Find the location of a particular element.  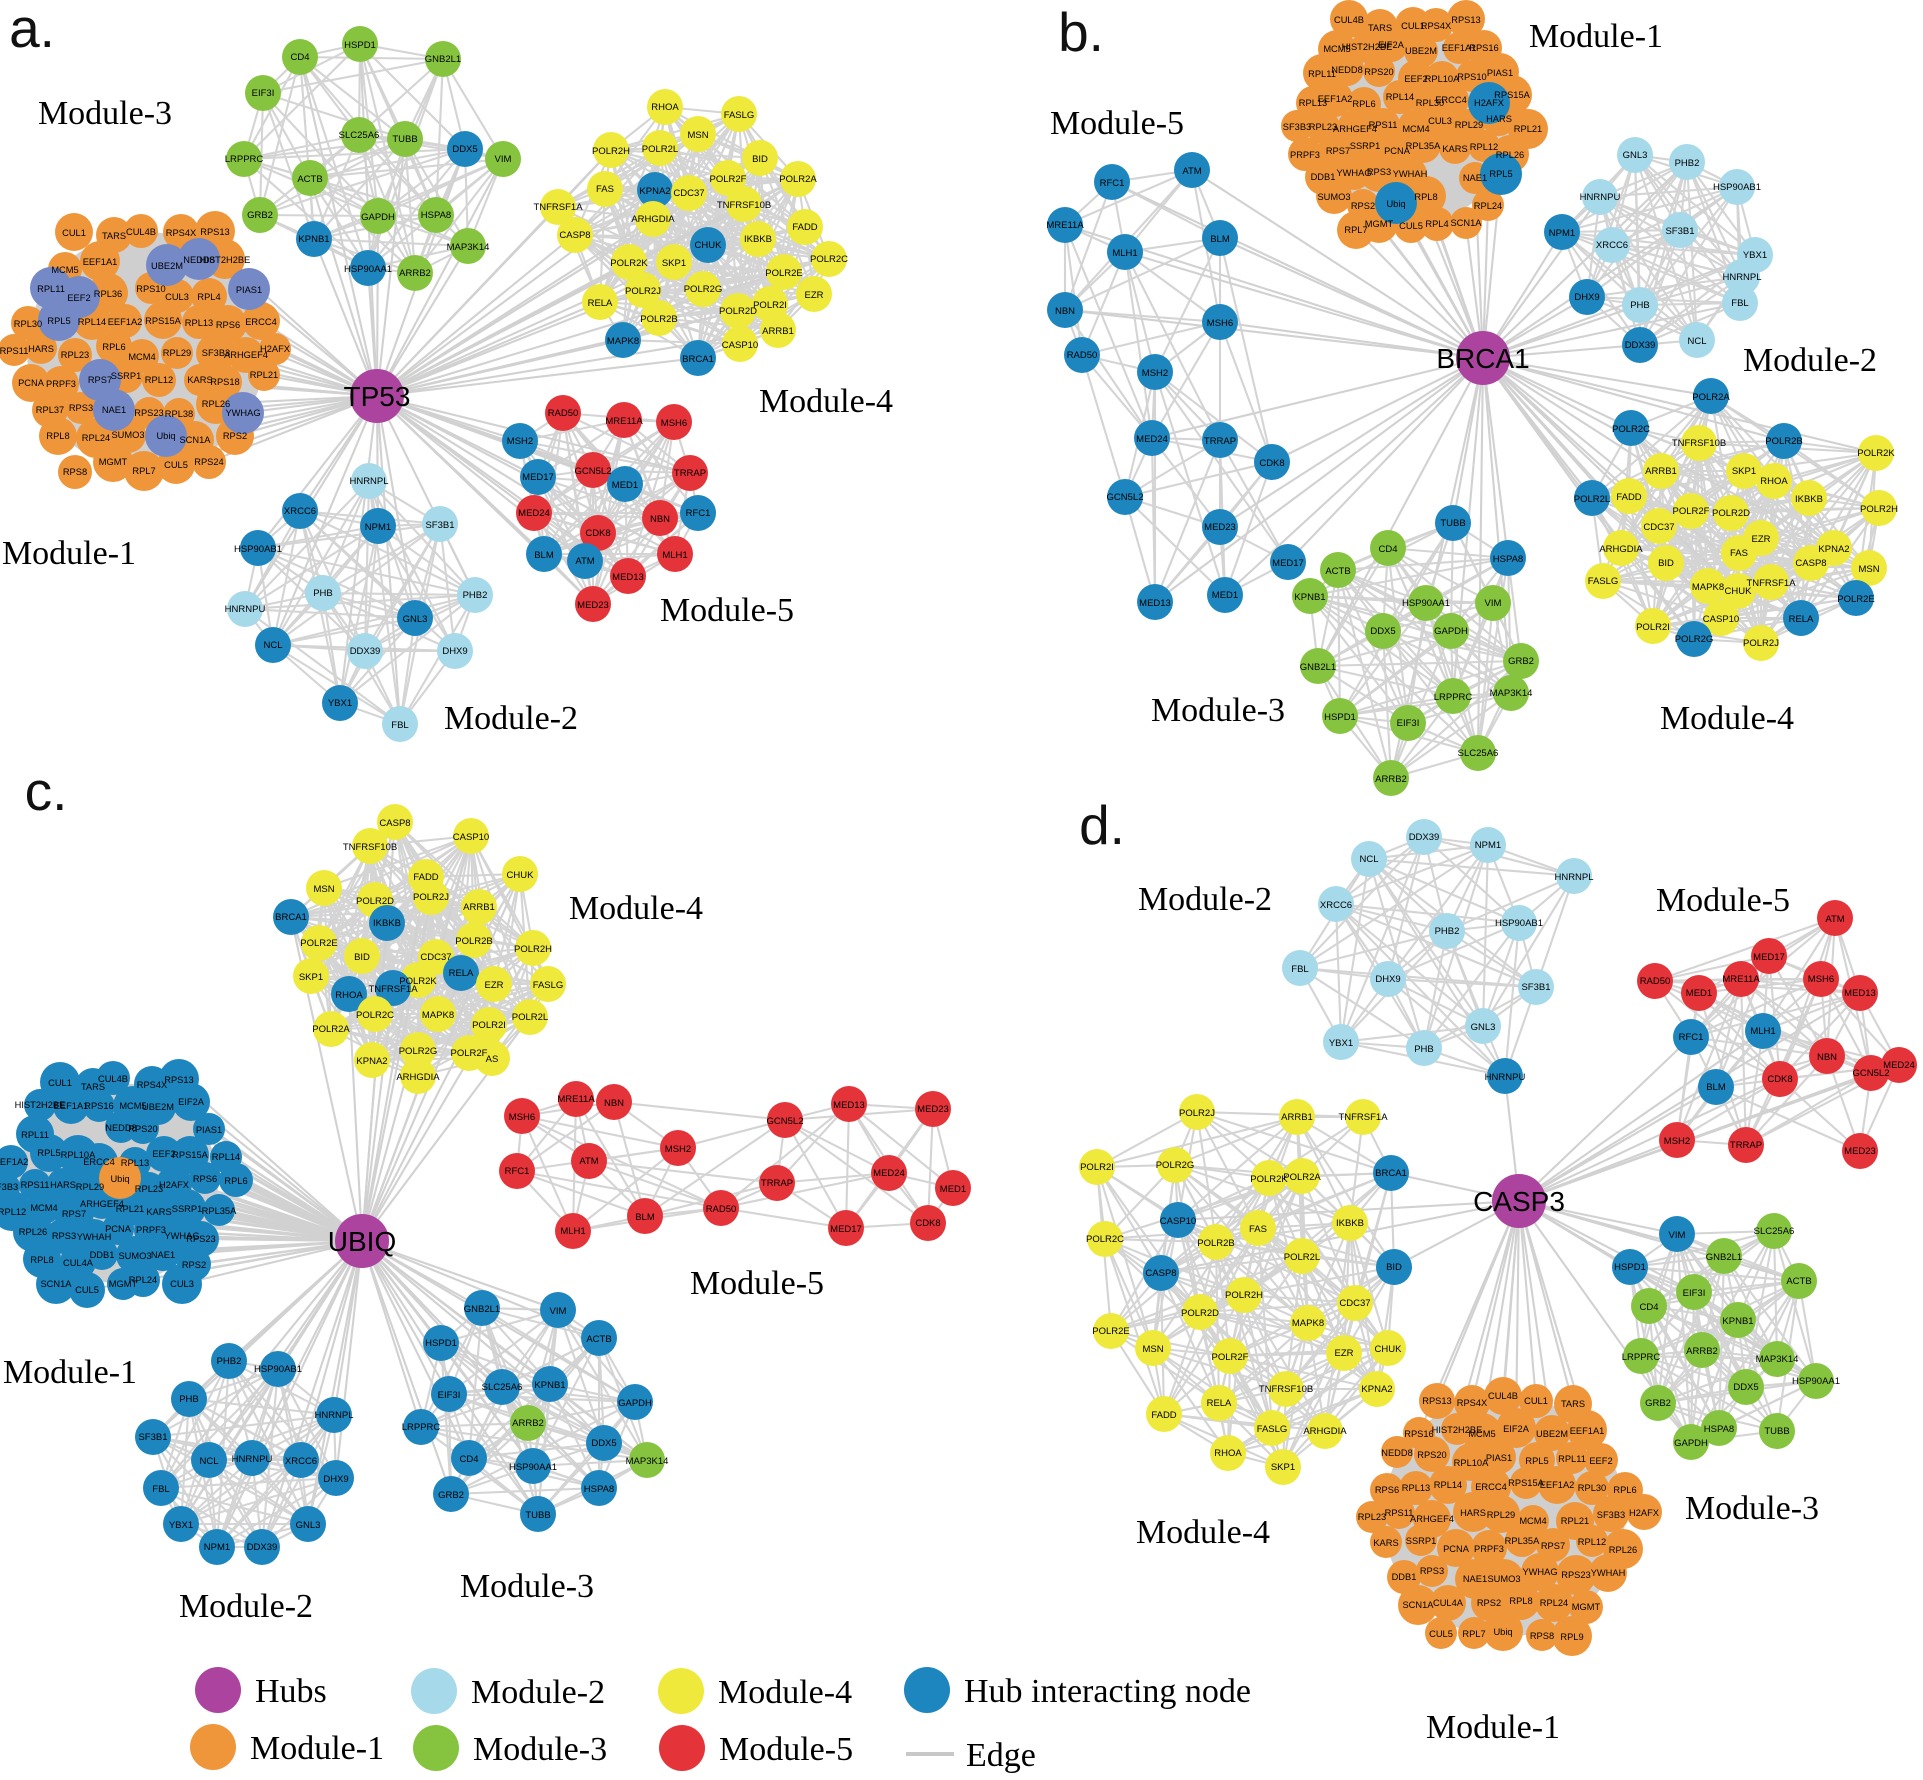

svg-text: MED23 is located at coordinates (593, 605).